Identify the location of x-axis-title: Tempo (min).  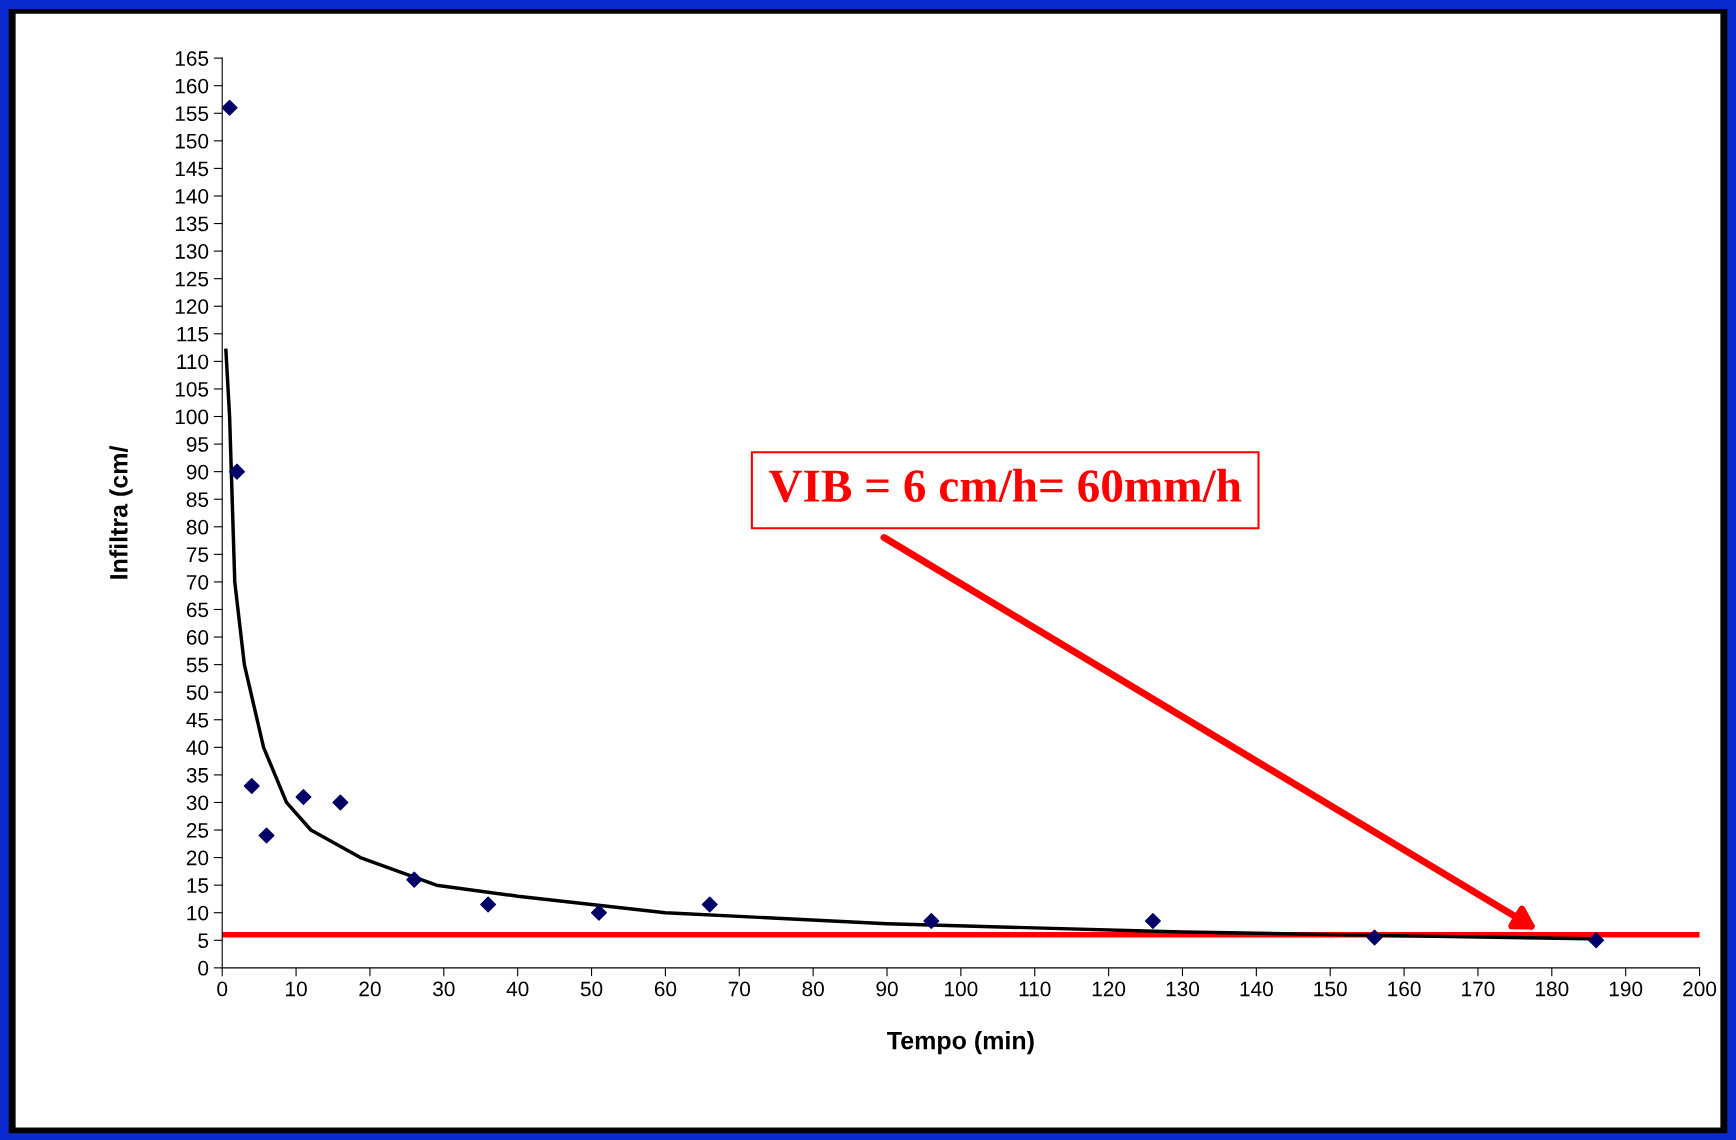
(960, 1043).